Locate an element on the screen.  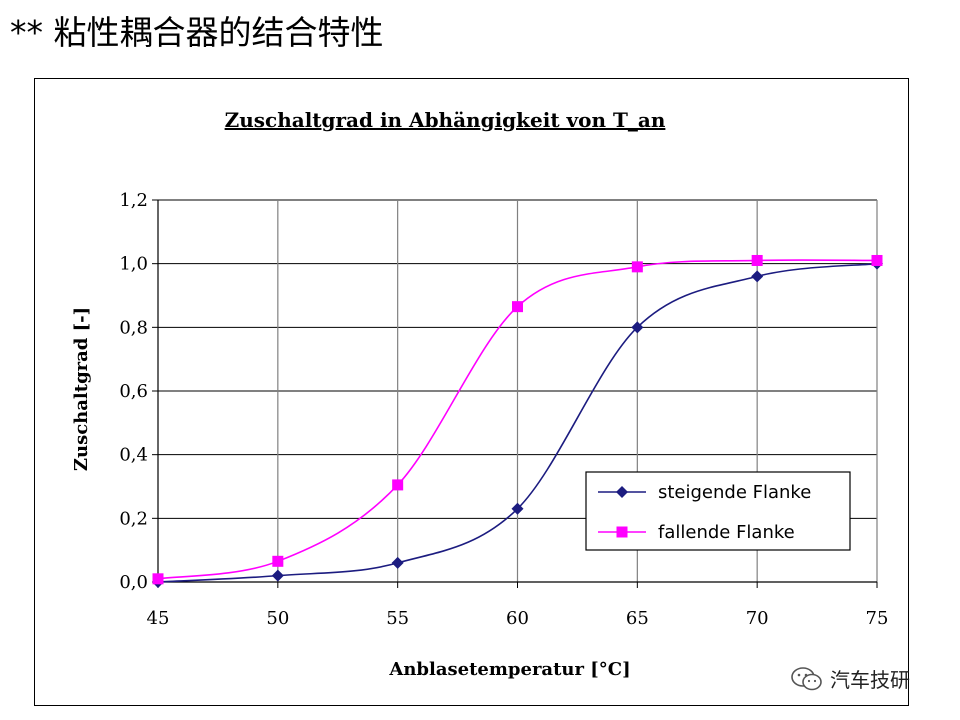
x-tick-label: 60 is located at coordinates (517, 618).